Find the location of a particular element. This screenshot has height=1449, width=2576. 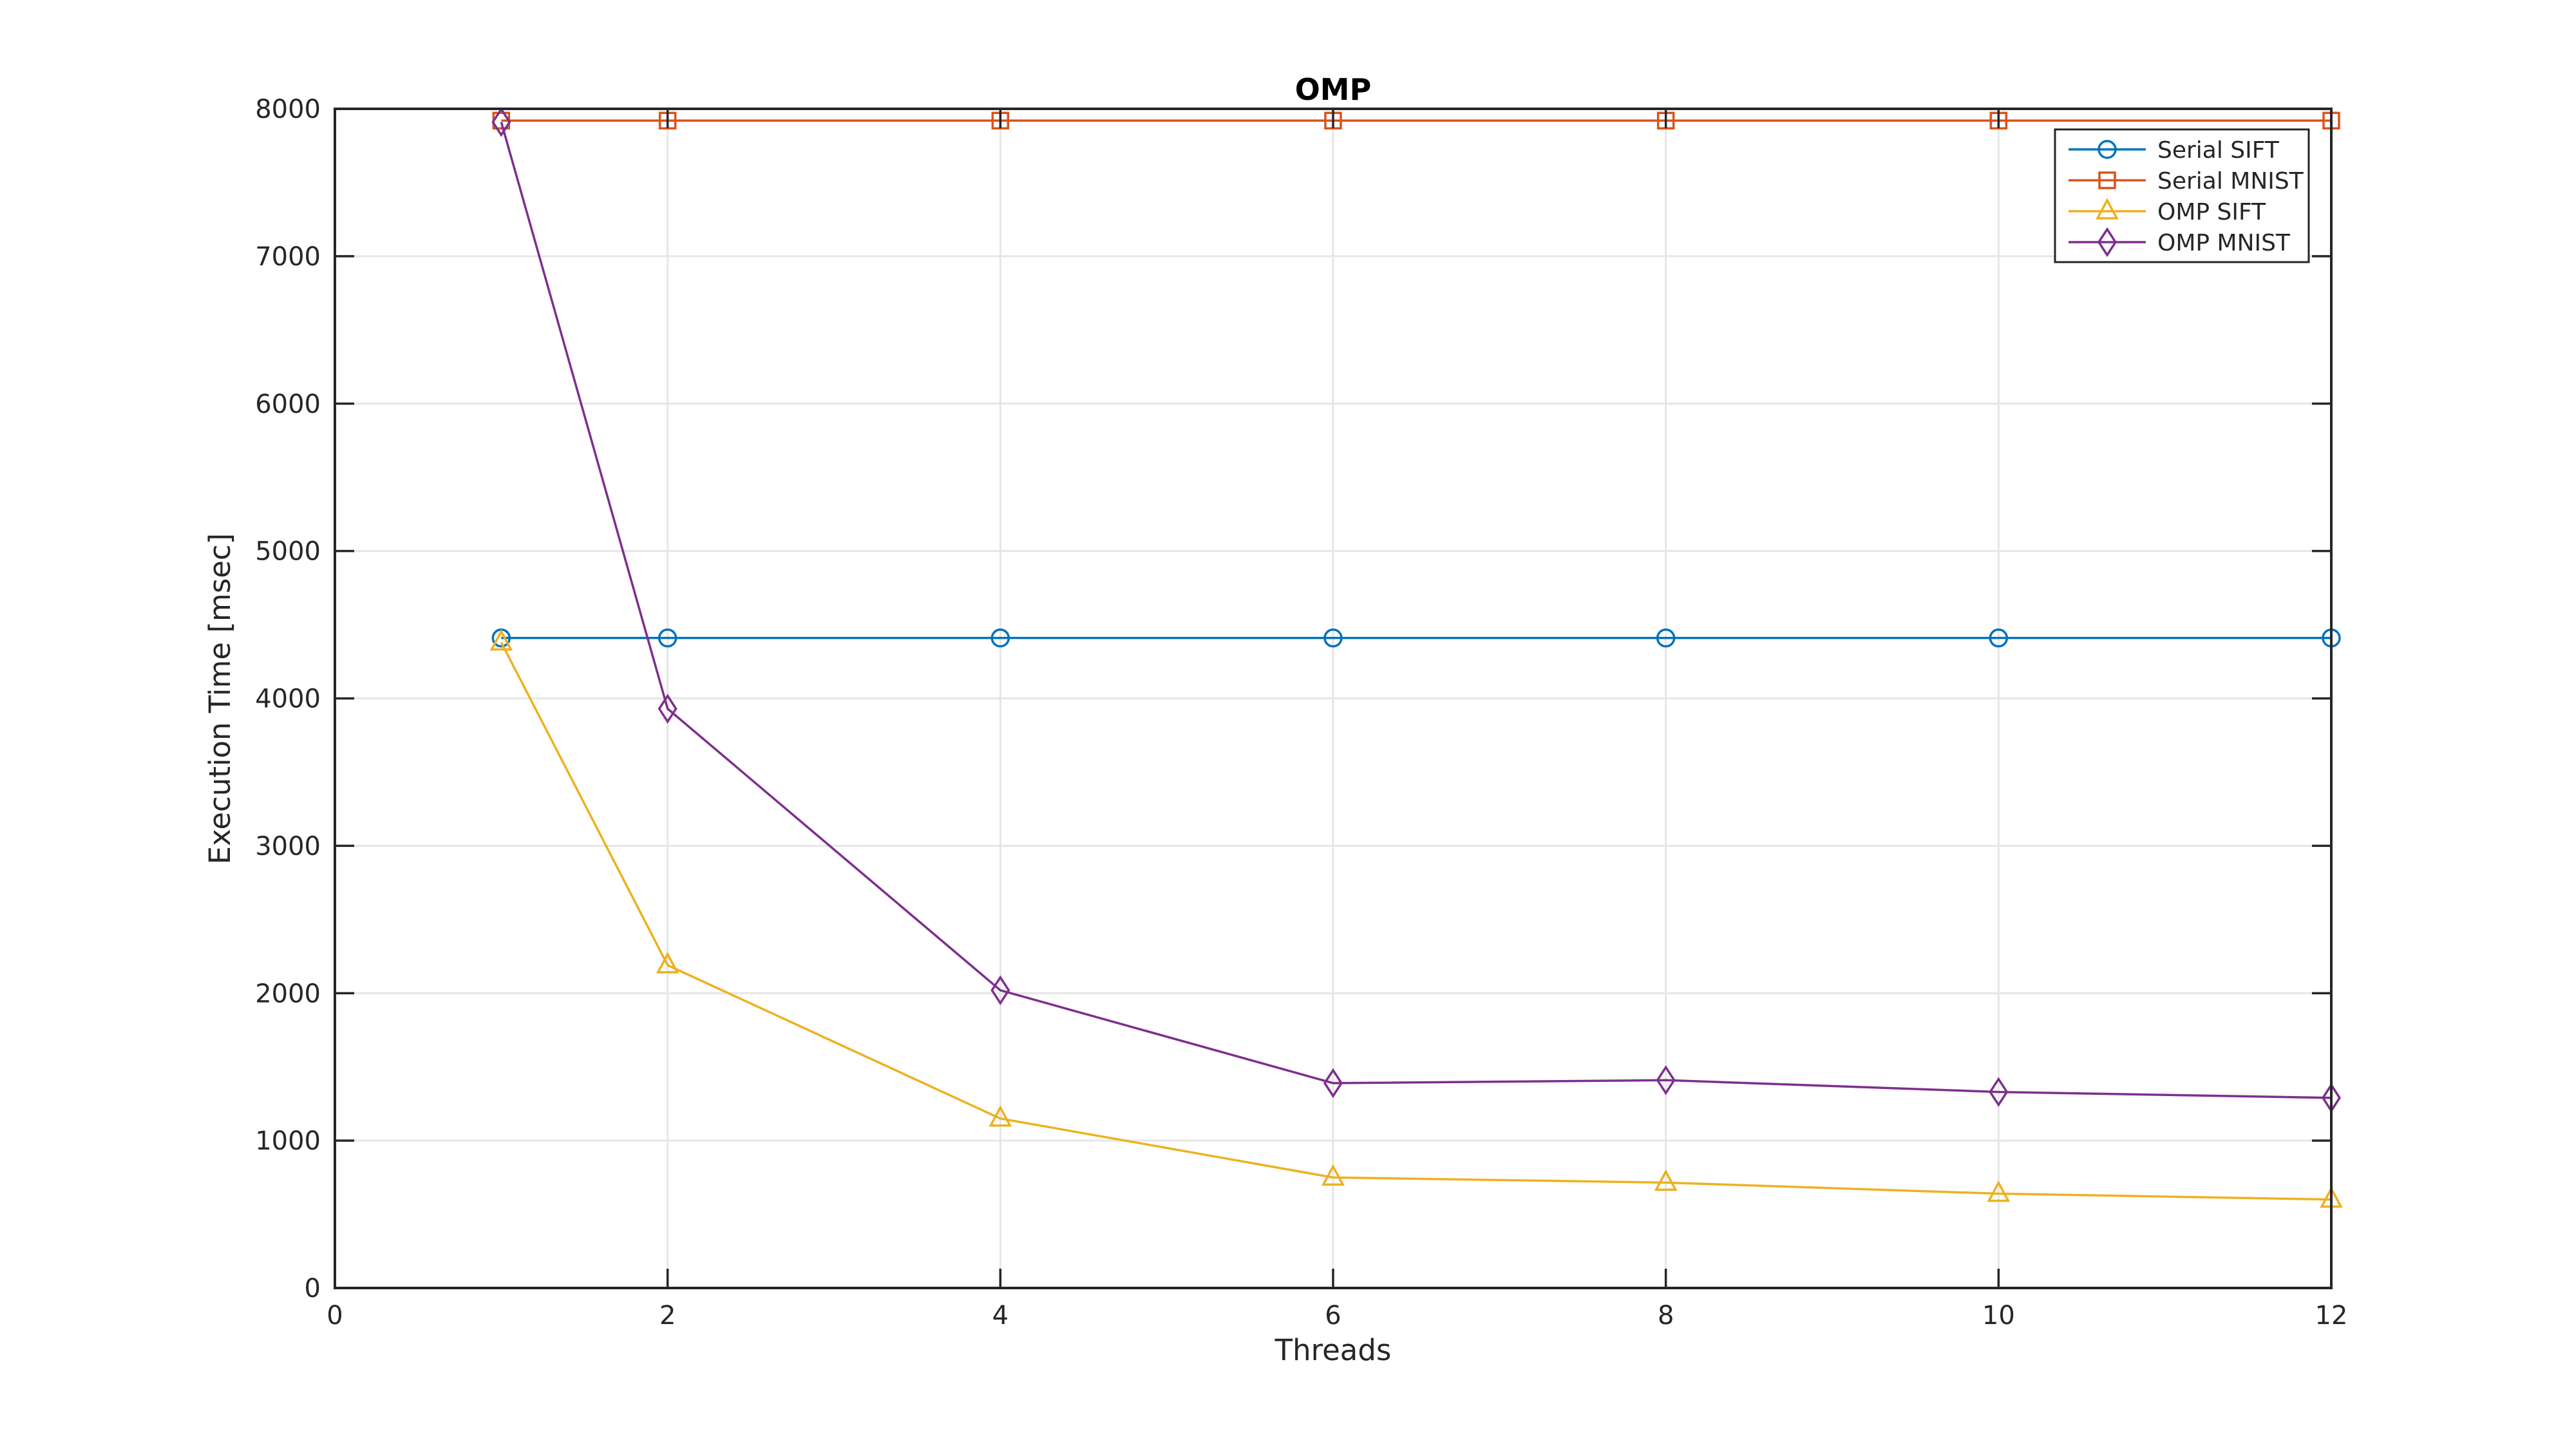

x-tick-label: 6 is located at coordinates (1333, 1316).